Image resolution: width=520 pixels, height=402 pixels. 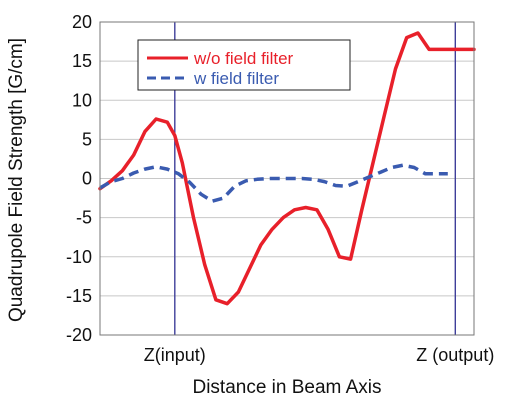 I want to click on y-tick-label: 5, so click(x=87, y=139).